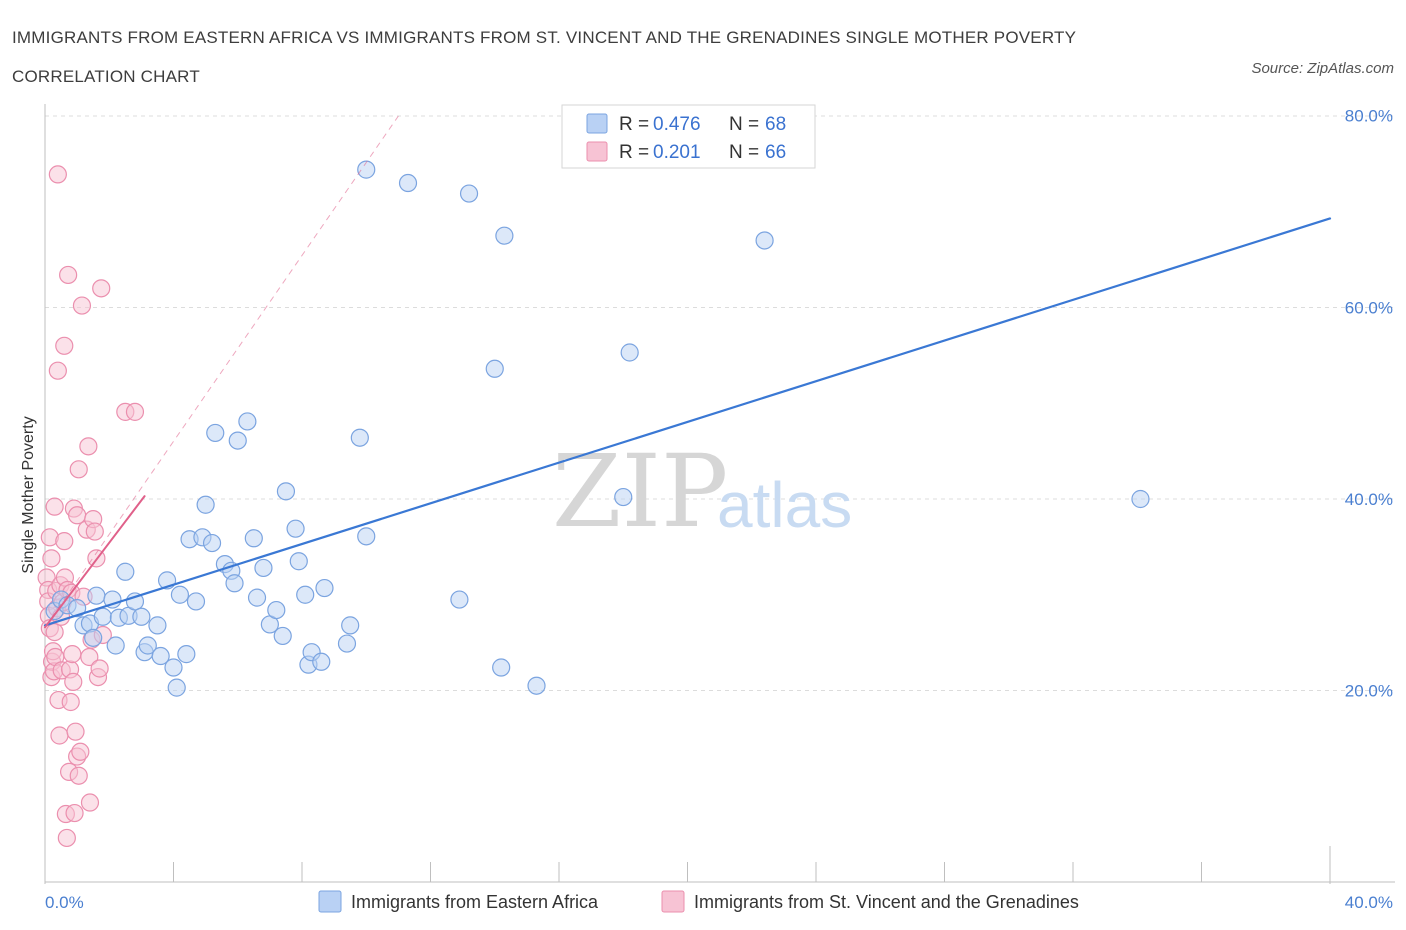 The width and height of the screenshot is (1406, 930). What do you see at coordinates (673, 901) in the screenshot?
I see `bottom-legend-swatch-pink` at bounding box center [673, 901].